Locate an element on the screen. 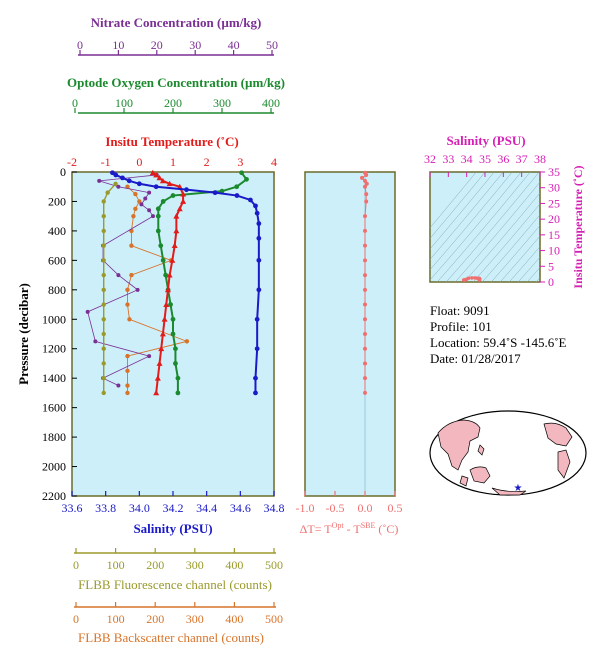  ts-x-tick-label: 37 is located at coordinates (522, 159).